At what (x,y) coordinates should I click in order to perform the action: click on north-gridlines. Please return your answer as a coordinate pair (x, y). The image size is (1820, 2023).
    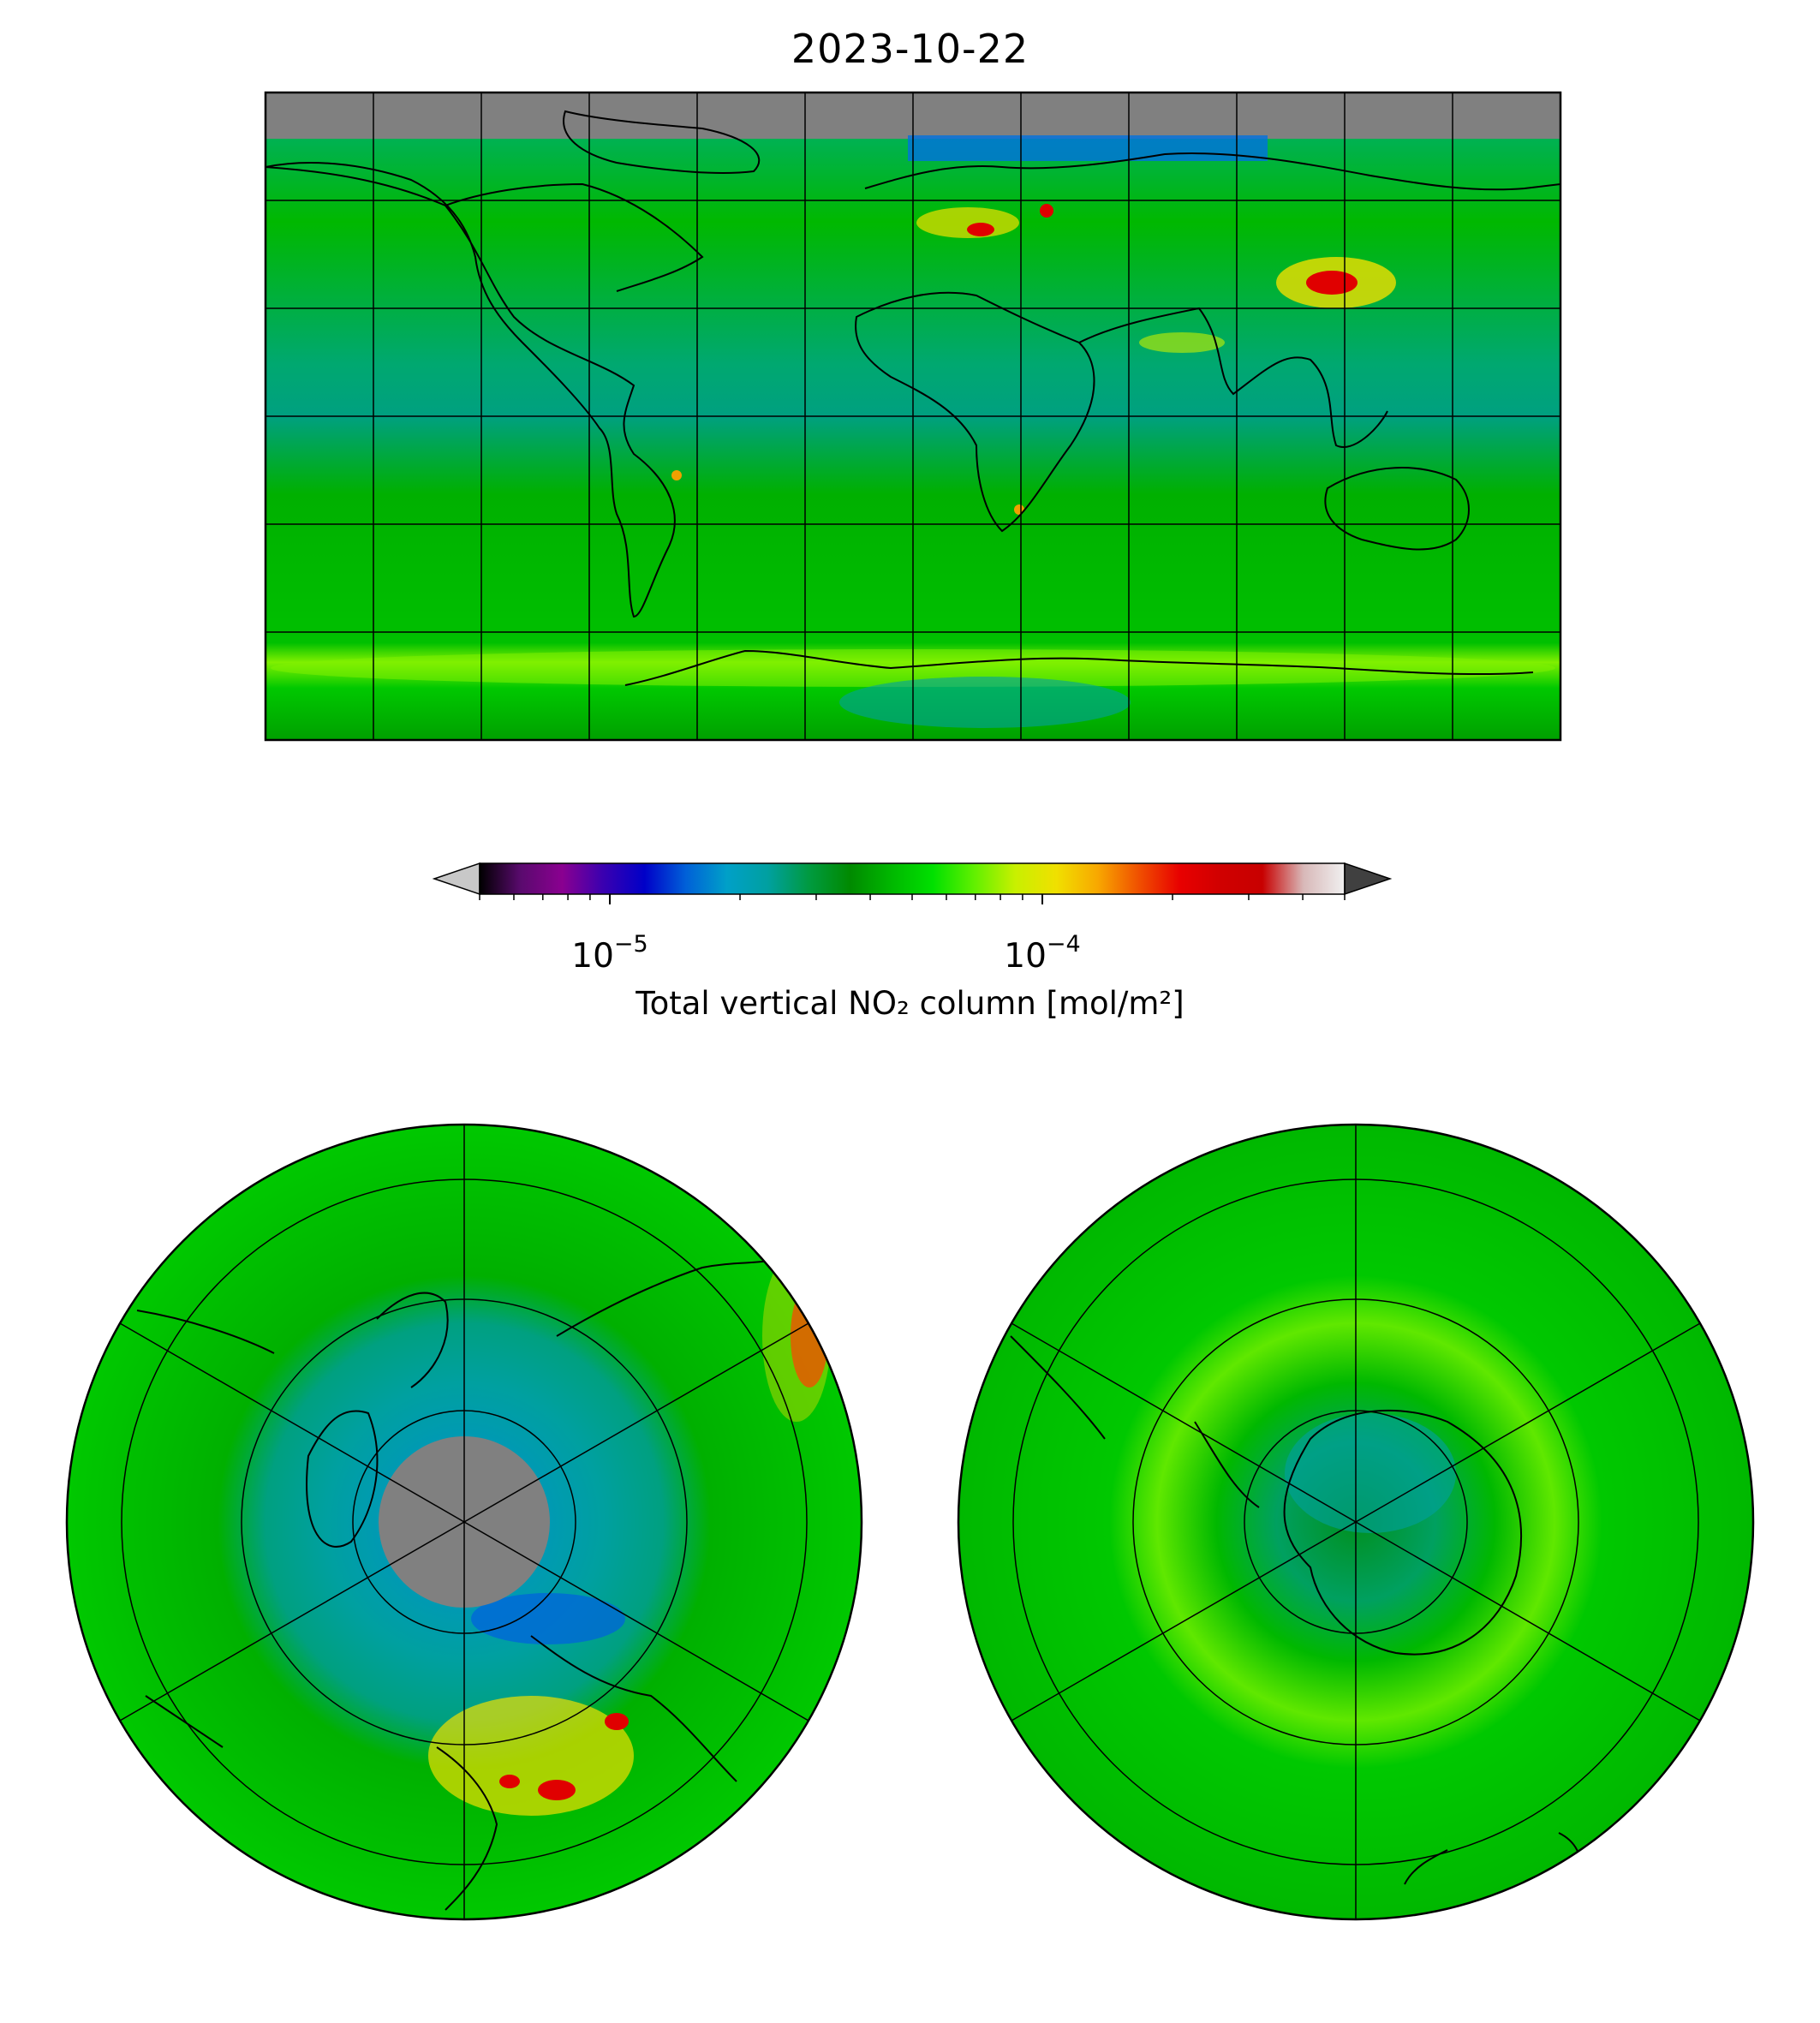
    Looking at the image, I should click on (464, 1522).